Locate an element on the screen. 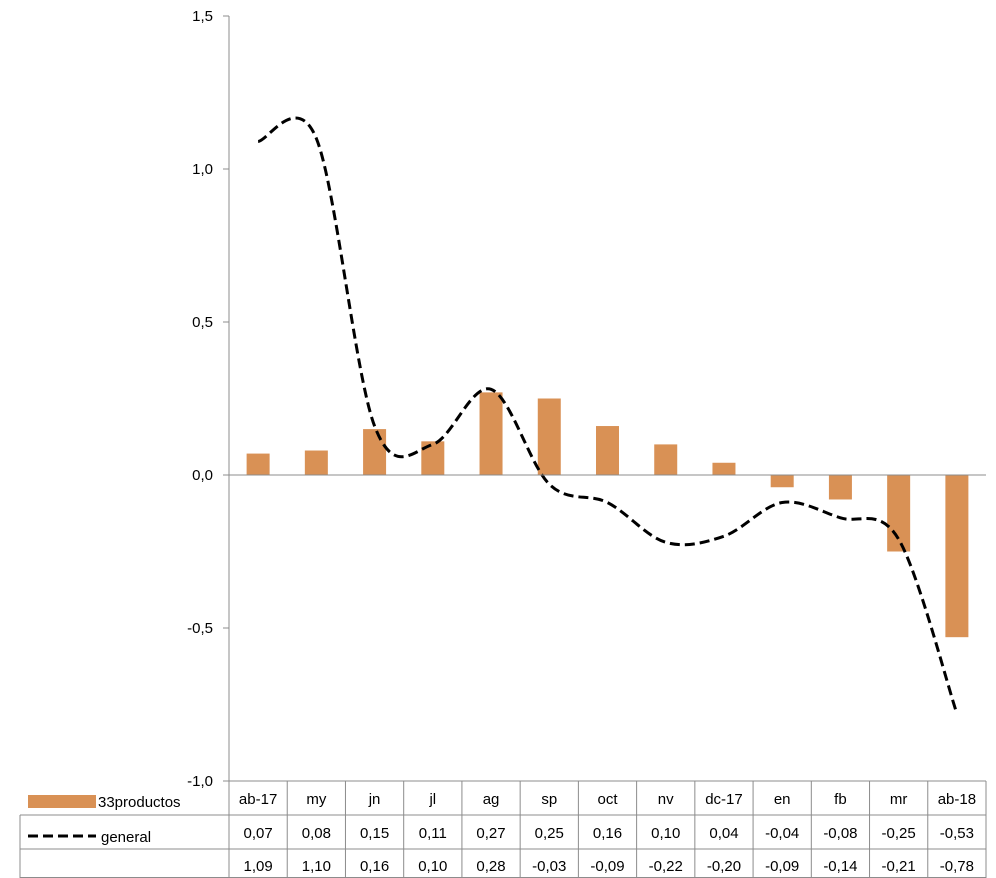  value-cell-general: -0,14 is located at coordinates (840, 866).